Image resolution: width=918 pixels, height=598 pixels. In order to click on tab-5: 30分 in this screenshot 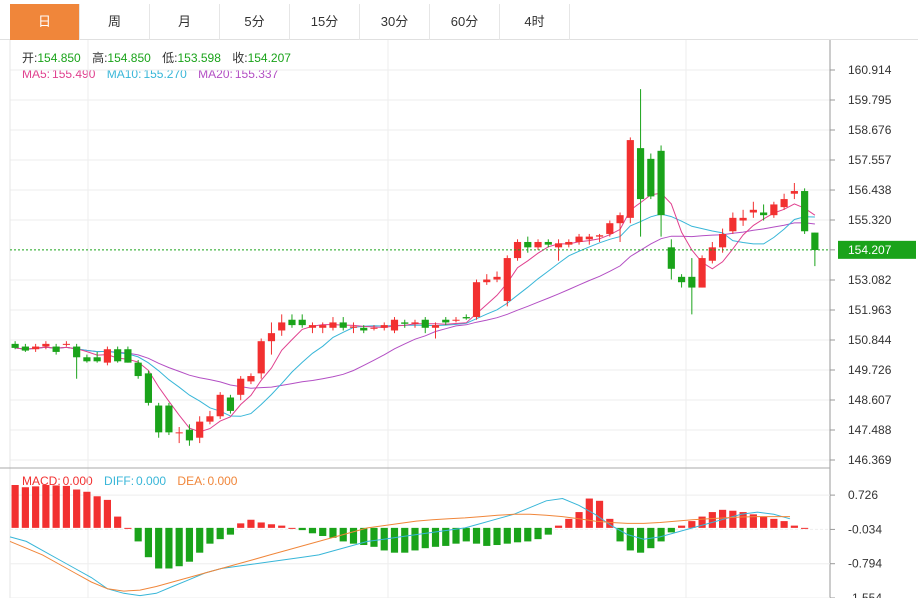, I will do `click(395, 22)`.